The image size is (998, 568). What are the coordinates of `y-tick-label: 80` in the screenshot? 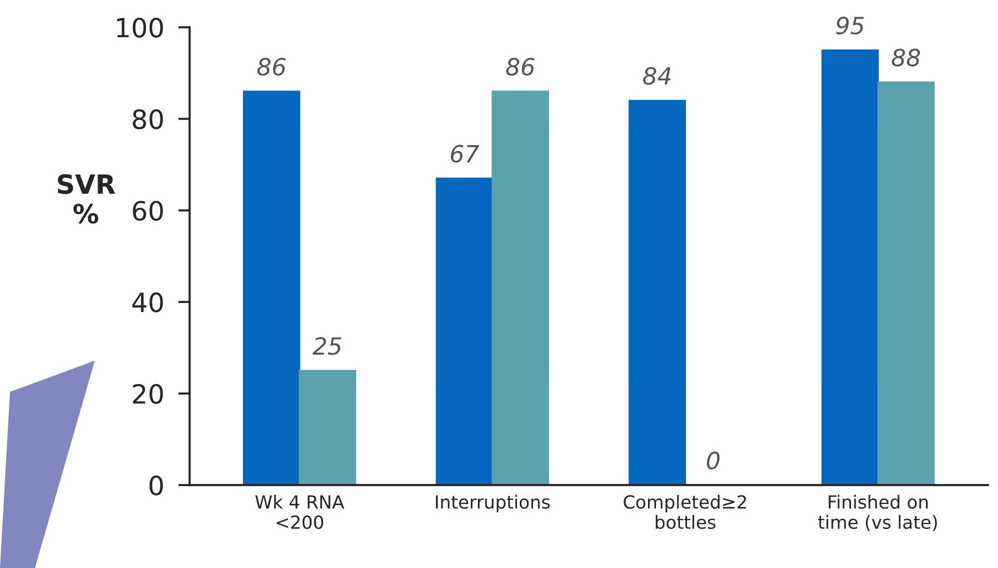 It's located at (147, 119).